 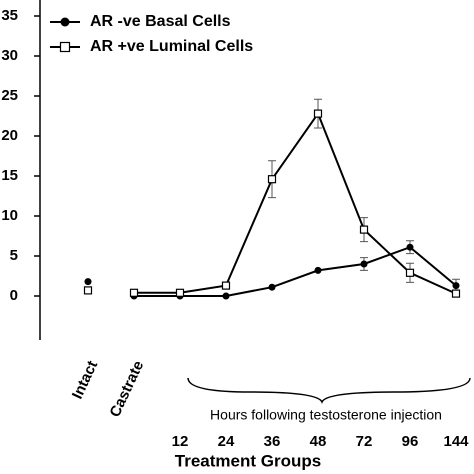 I want to click on x-tick-label: Intact, so click(x=85, y=379).